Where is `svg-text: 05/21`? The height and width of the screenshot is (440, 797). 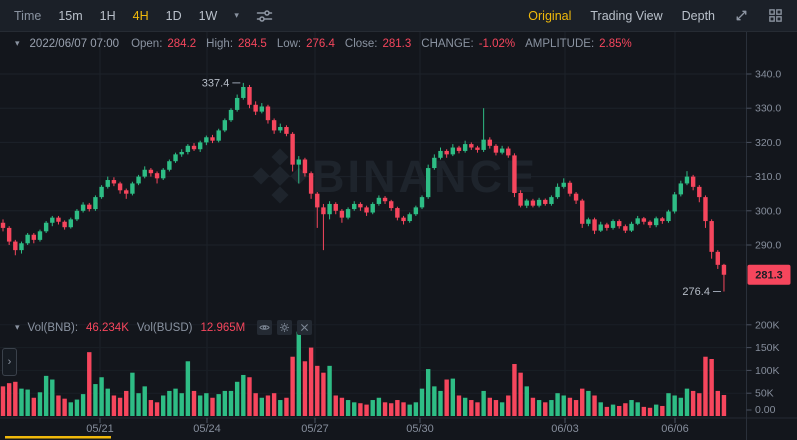
svg-text: 05/21 is located at coordinates (100, 429).